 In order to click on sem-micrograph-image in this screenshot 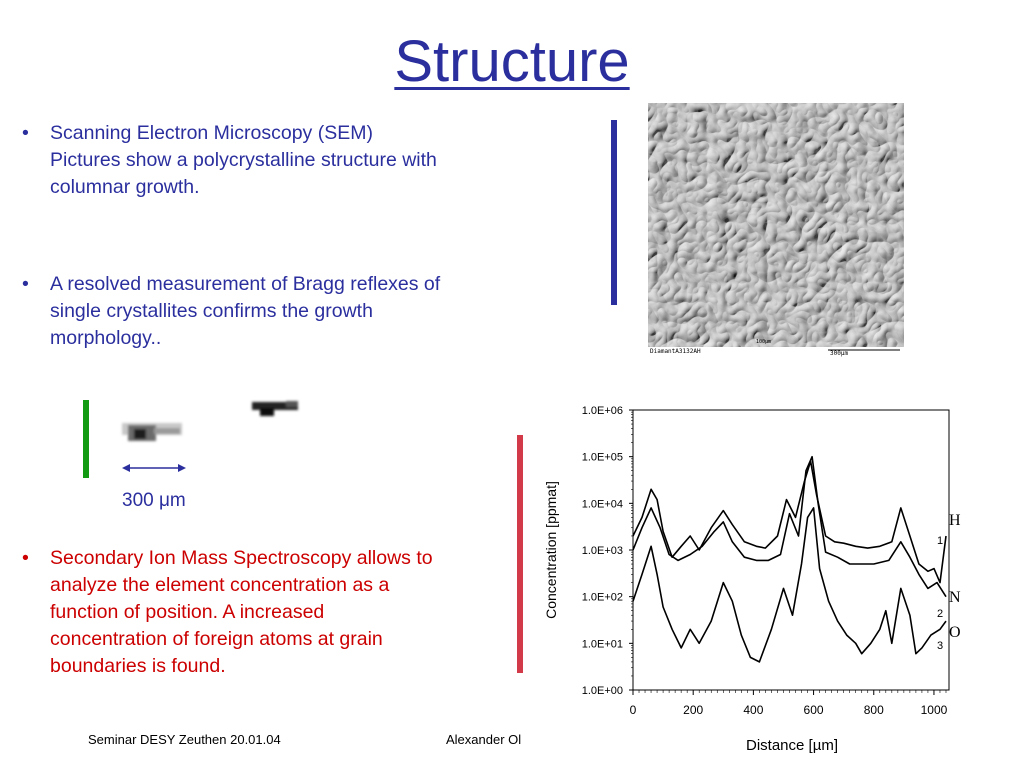, I will do `click(776, 225)`.